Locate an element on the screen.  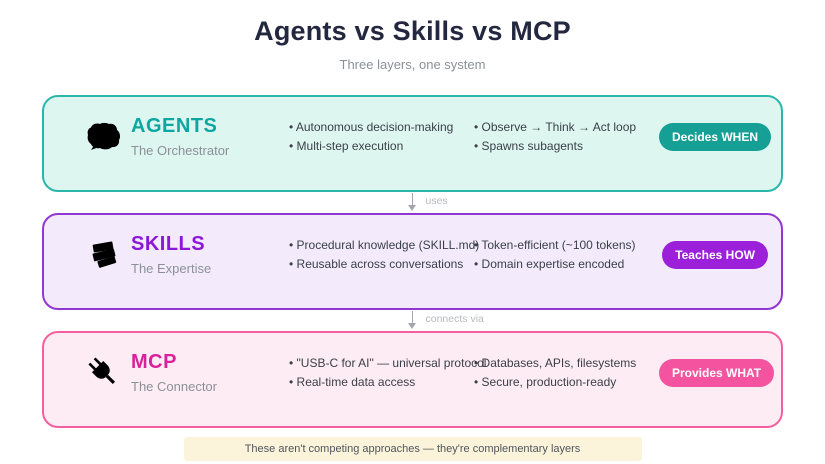
skills-layer-name: SKILLS is located at coordinates (168, 244).